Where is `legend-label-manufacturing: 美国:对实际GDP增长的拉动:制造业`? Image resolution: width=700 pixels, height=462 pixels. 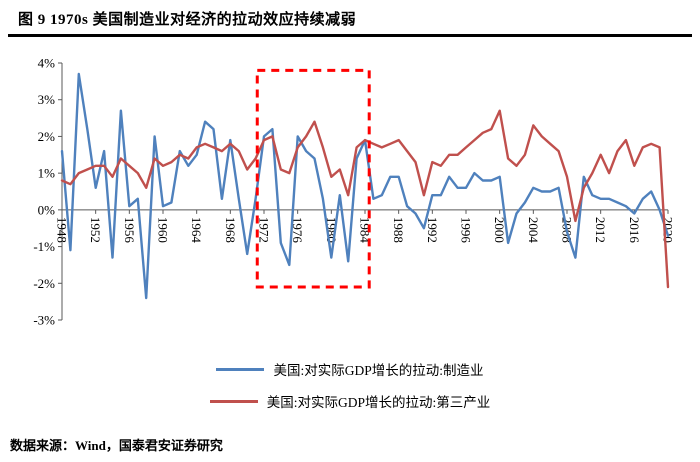
legend-label-manufacturing: 美国:对实际GDP增长的拉动:制造业 is located at coordinates (378, 370).